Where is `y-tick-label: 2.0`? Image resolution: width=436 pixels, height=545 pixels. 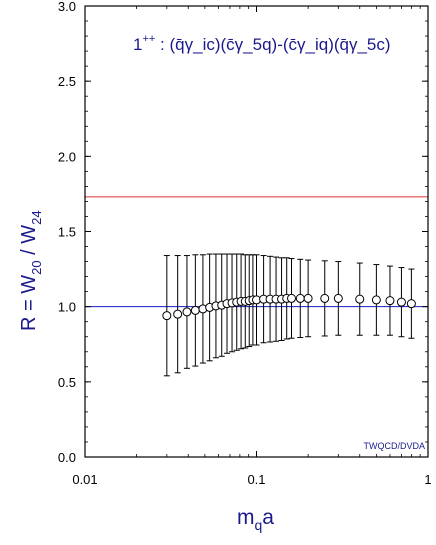
y-tick-label: 2.0 is located at coordinates (67, 156).